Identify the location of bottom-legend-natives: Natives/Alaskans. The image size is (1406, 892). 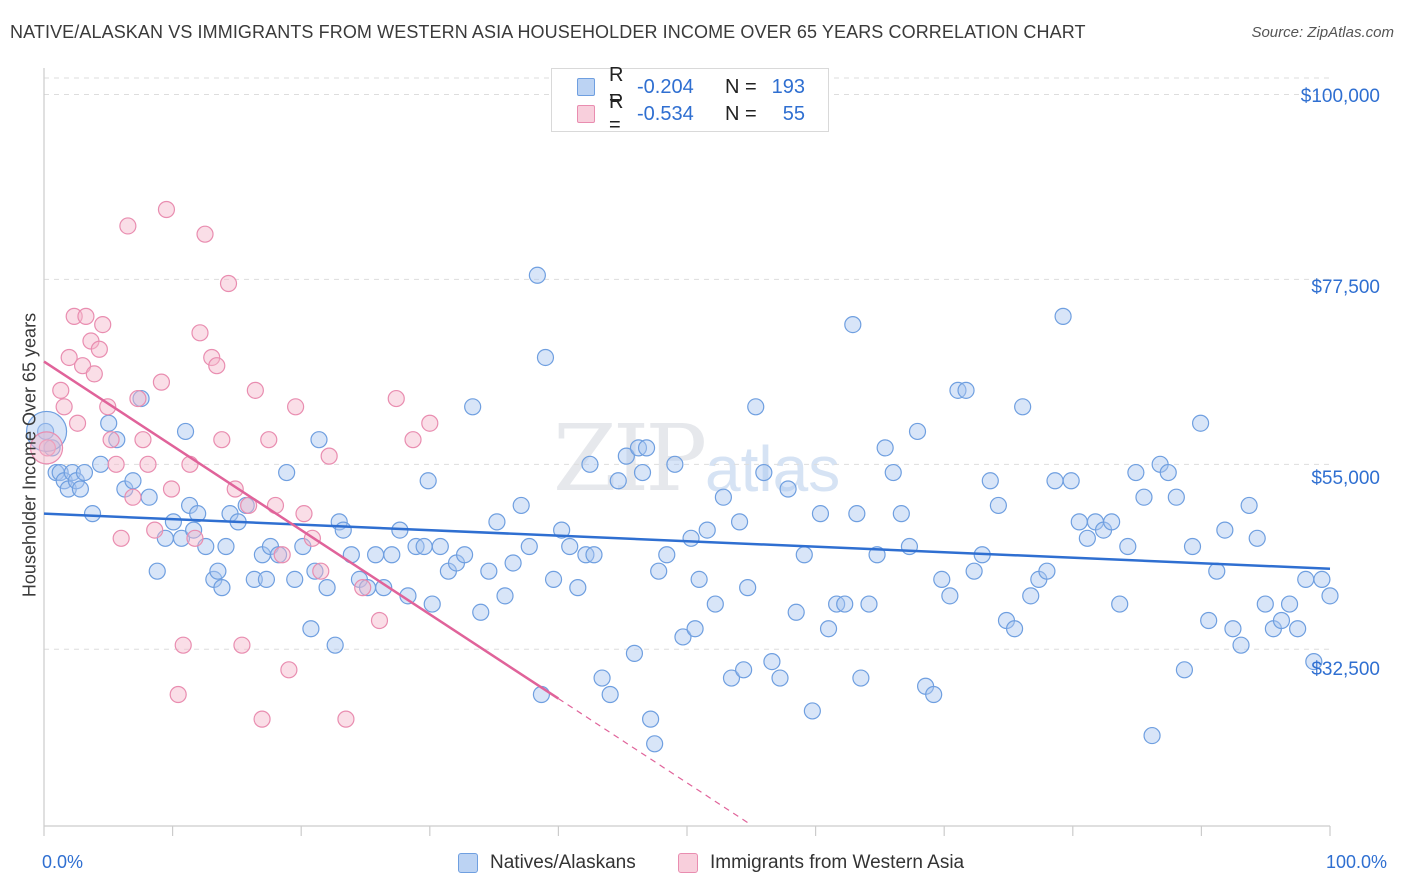
(547, 863).